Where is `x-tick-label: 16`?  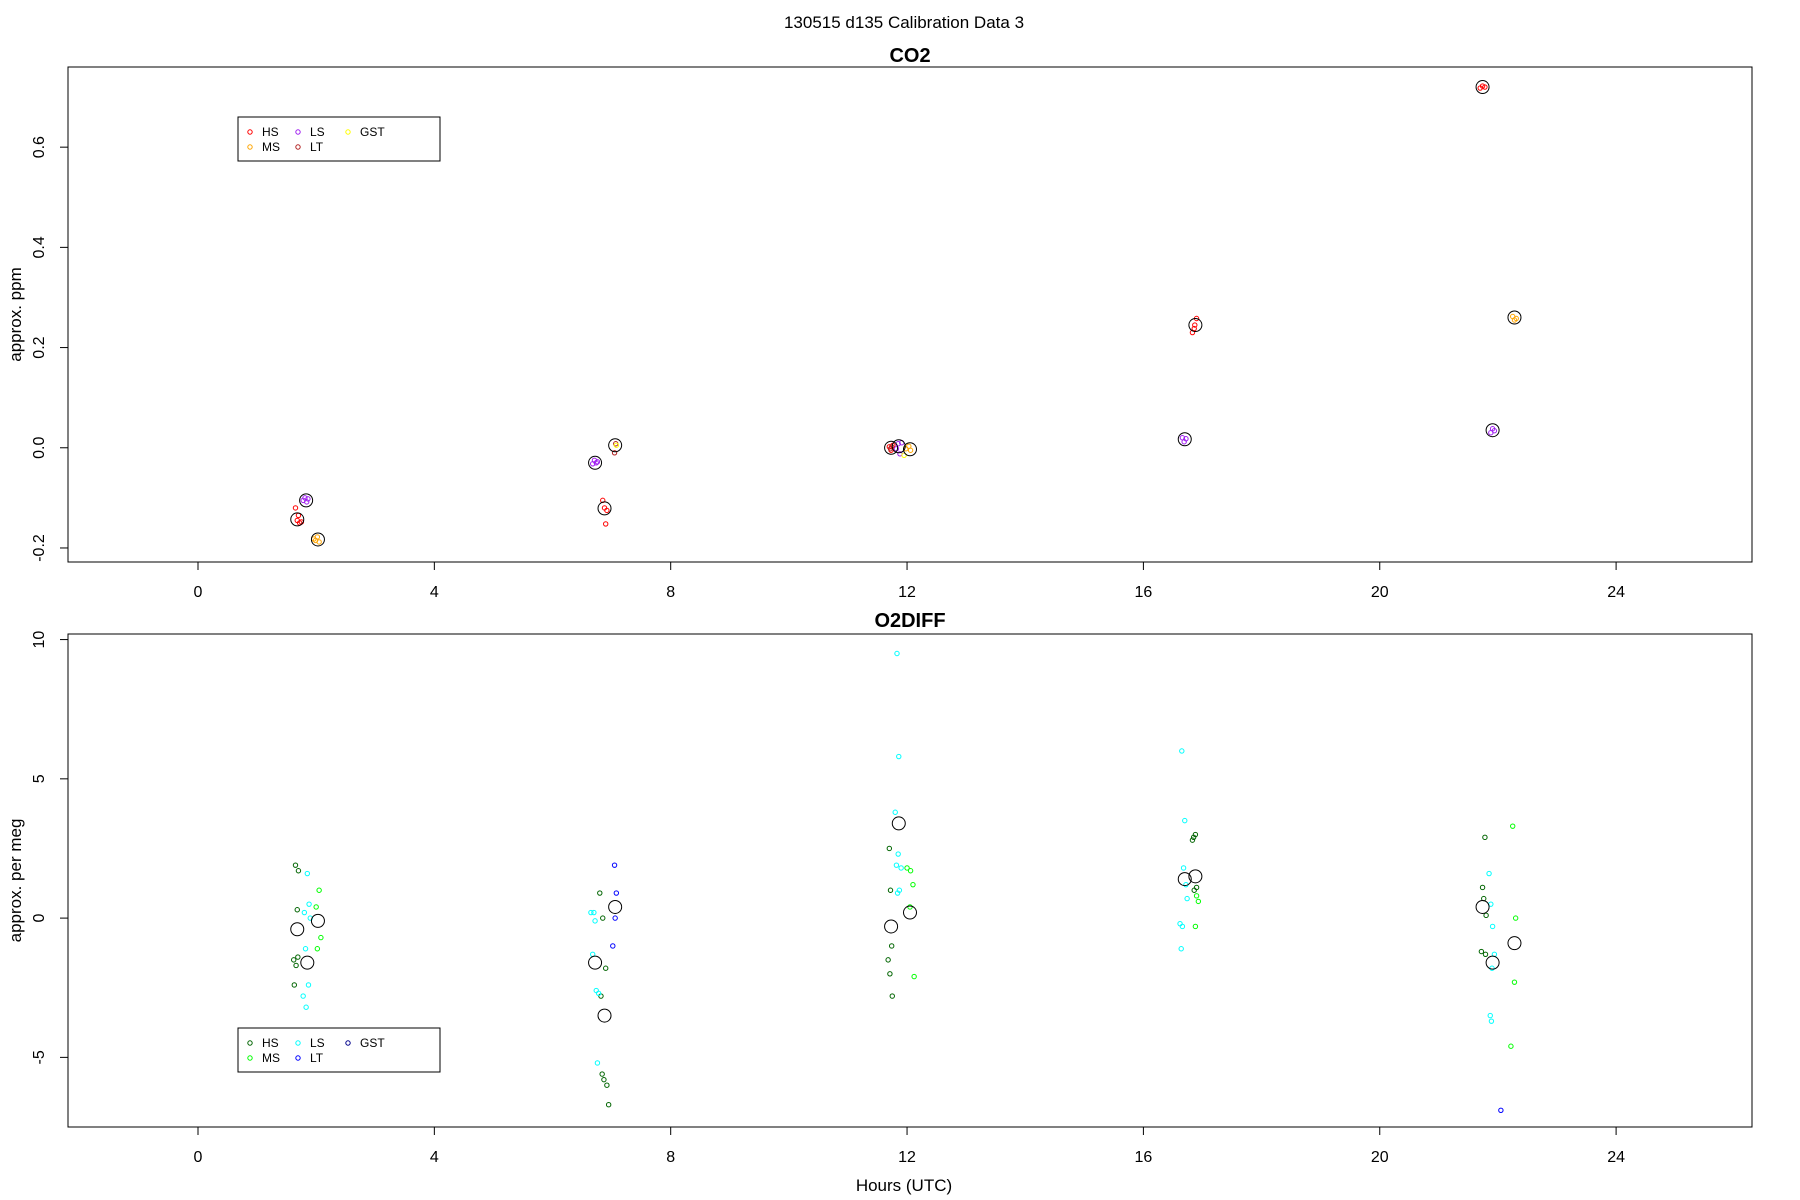 x-tick-label: 16 is located at coordinates (1143, 1157).